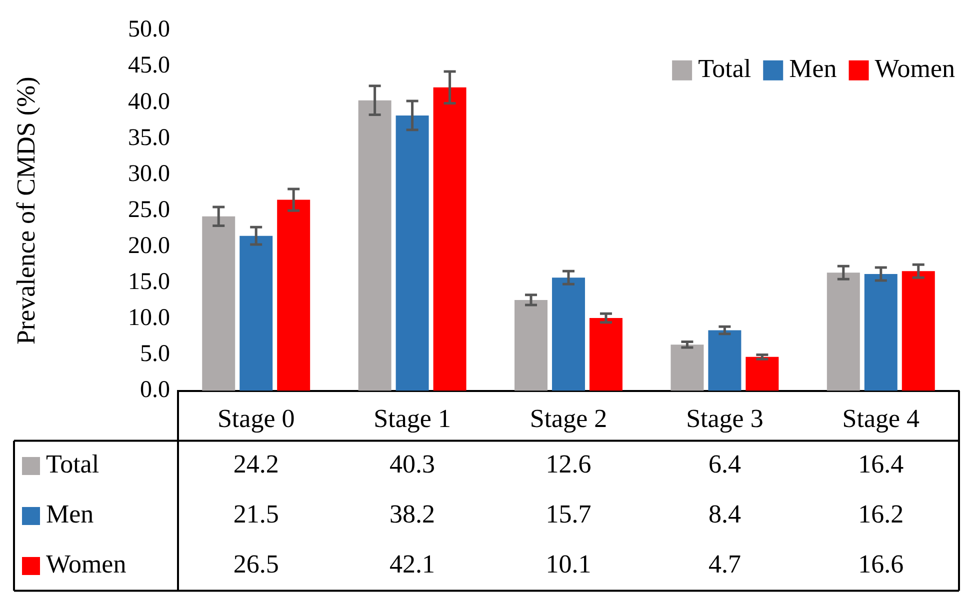 The width and height of the screenshot is (973, 612). I want to click on y-axis-title: Prevalence of CMDS (%), so click(25, 210).